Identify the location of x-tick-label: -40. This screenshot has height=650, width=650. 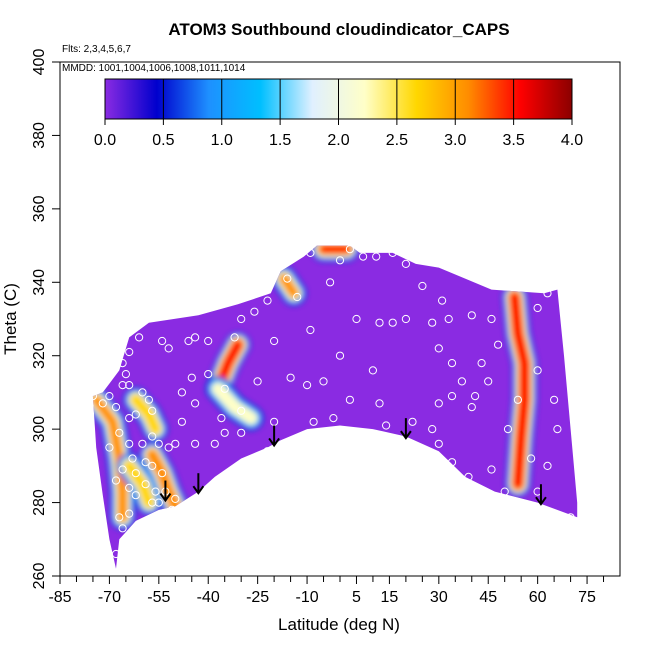
(208, 597).